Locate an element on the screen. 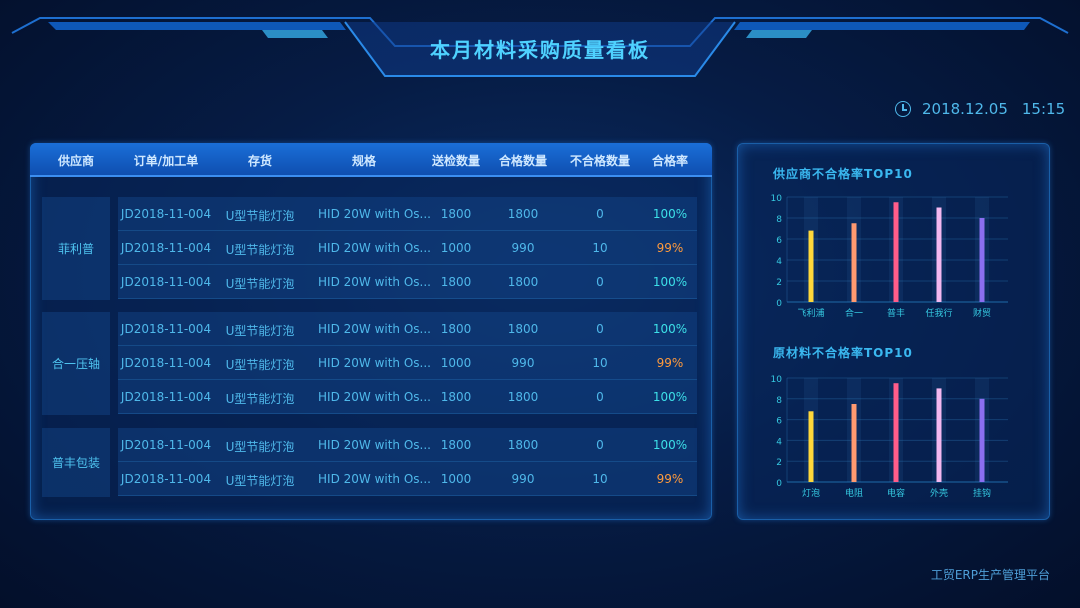 The width and height of the screenshot is (1080, 608). supplier-cell: 菲利普 is located at coordinates (76, 248).